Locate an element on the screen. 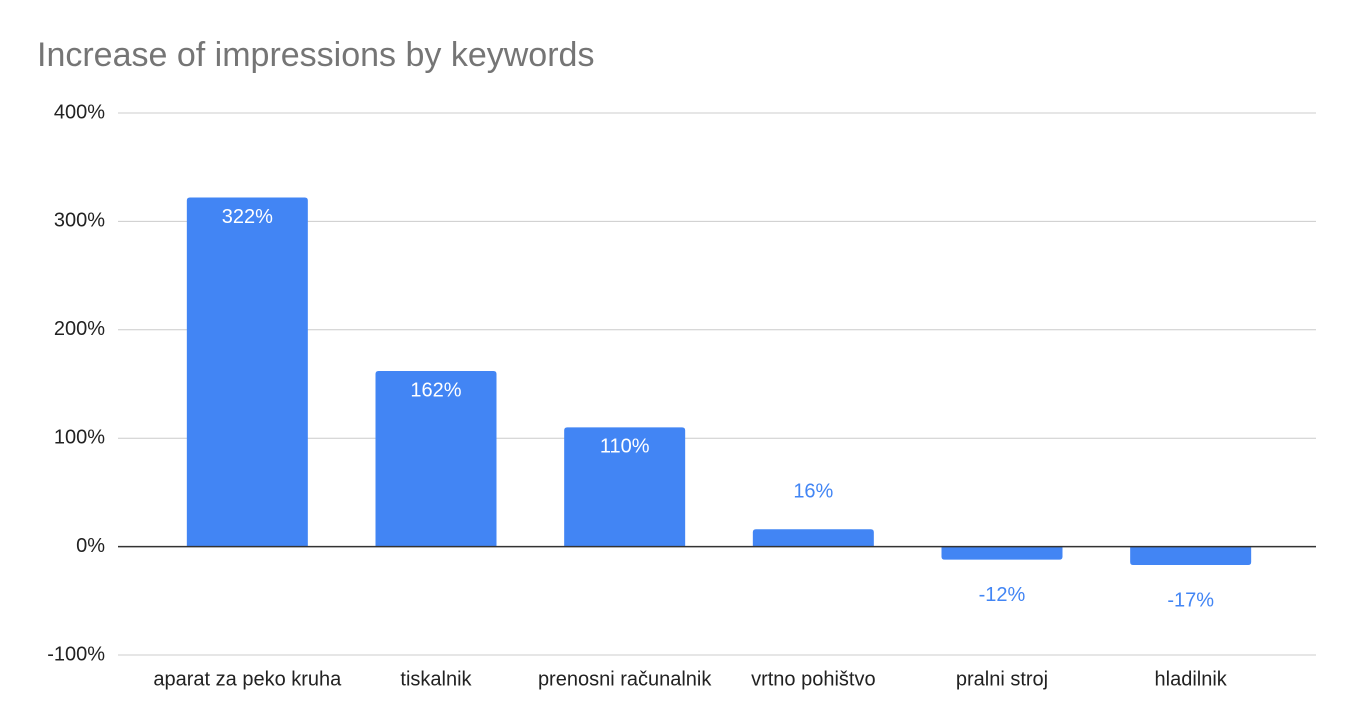  data-label: 110% is located at coordinates (625, 447).